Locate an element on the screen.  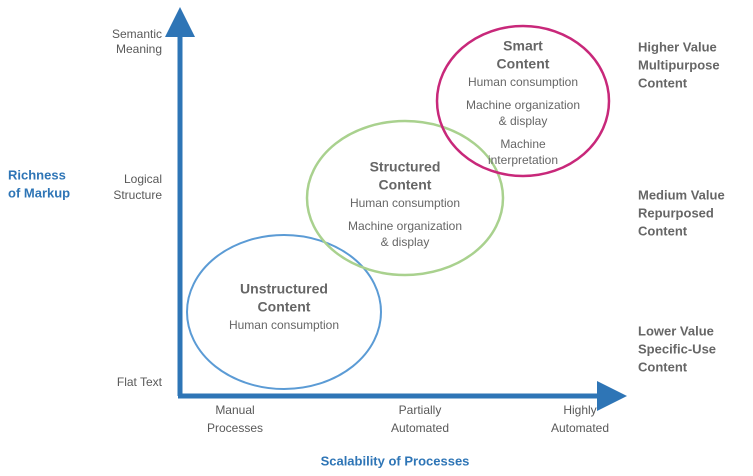
value-label: Higher Value is located at coordinates (677, 46).